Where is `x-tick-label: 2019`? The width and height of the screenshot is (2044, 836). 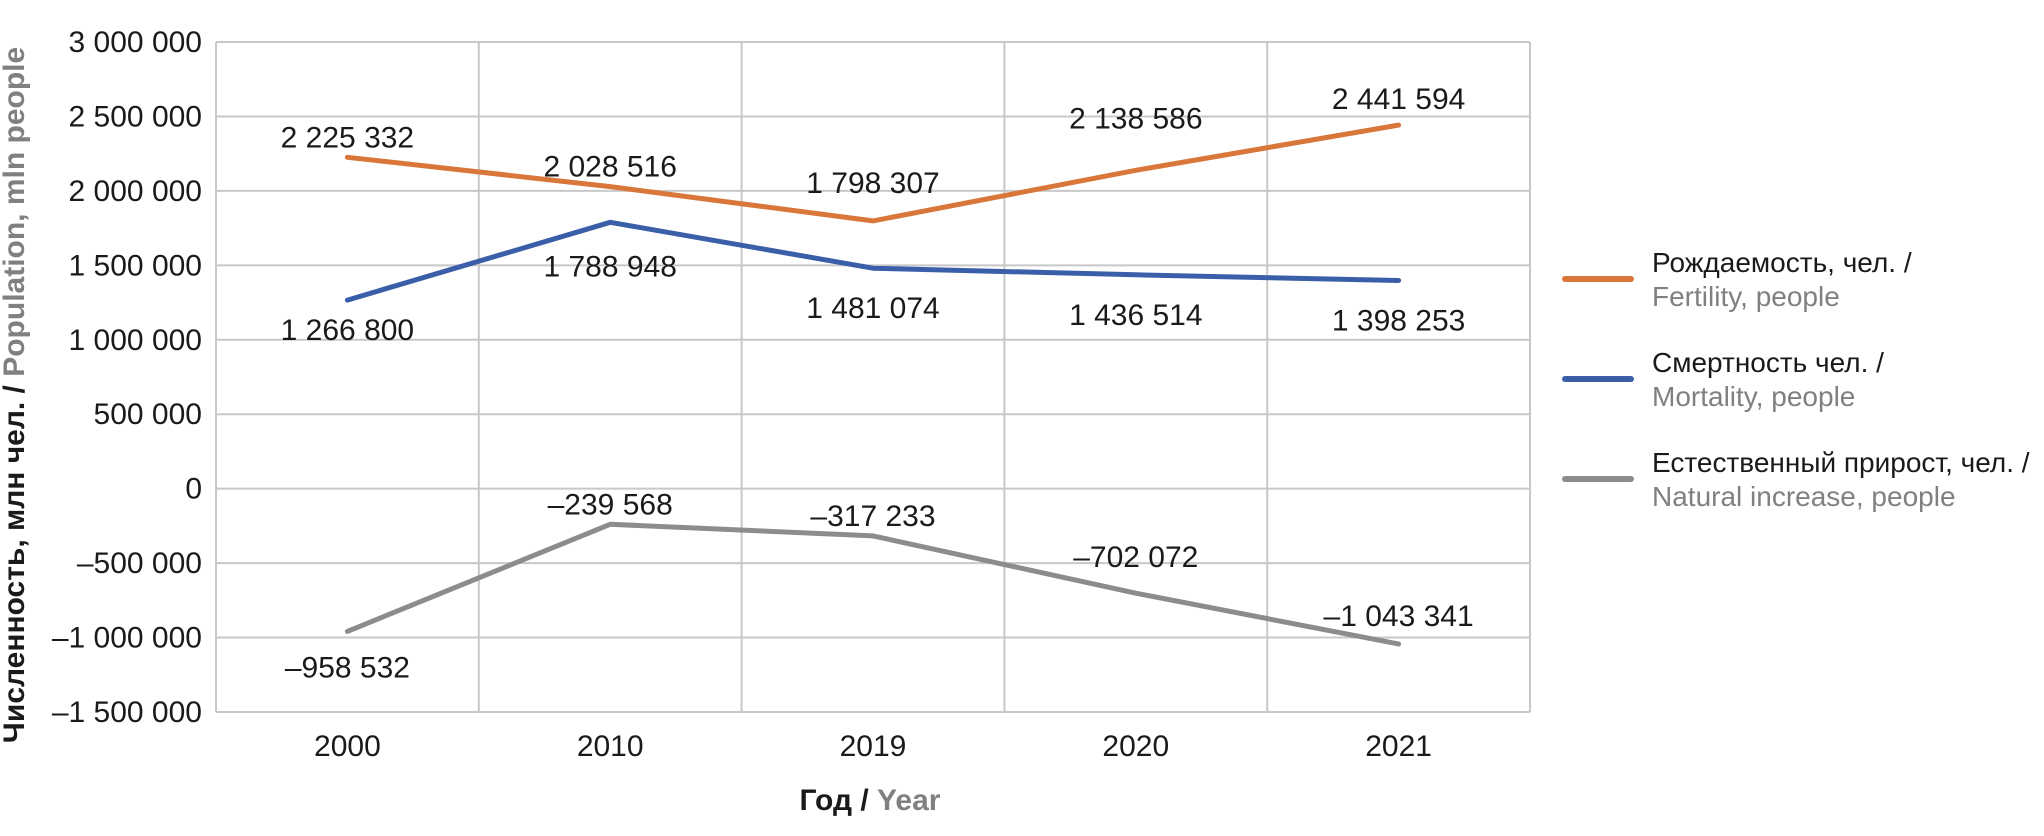 x-tick-label: 2019 is located at coordinates (873, 746).